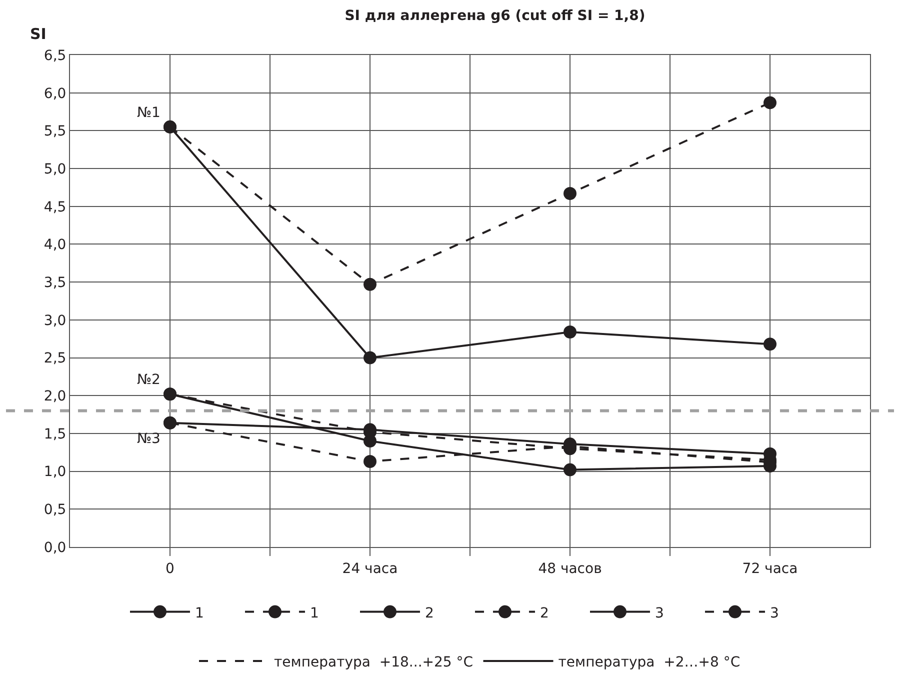  What do you see at coordinates (55, 282) in the screenshot?
I see `y-tick-label: 3,5` at bounding box center [55, 282].